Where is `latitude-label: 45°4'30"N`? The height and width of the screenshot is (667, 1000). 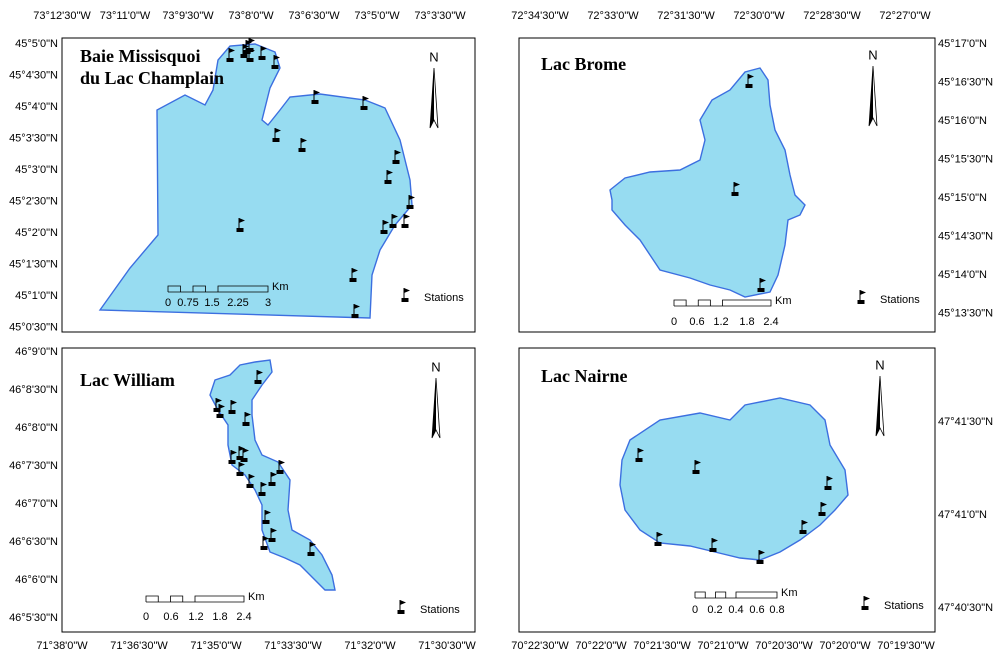 latitude-label: 45°4'30"N is located at coordinates (33, 75).